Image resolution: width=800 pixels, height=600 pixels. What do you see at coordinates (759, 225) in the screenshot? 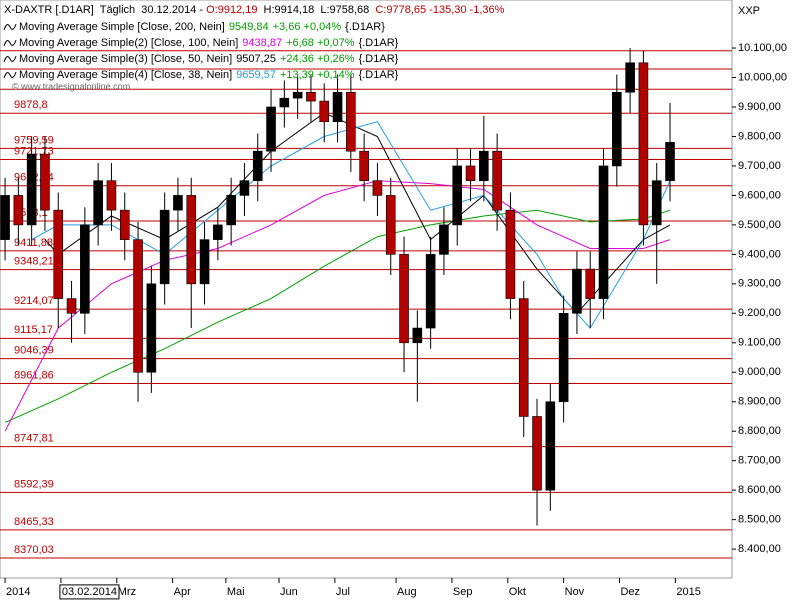
I see `y-tick-label: 9.500,00` at bounding box center [759, 225].